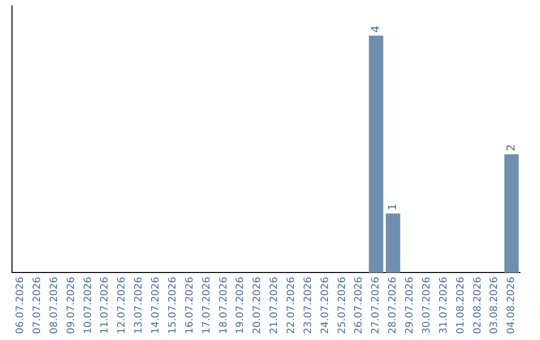 The width and height of the screenshot is (540, 340). I want to click on data-label: 1, so click(392, 206).